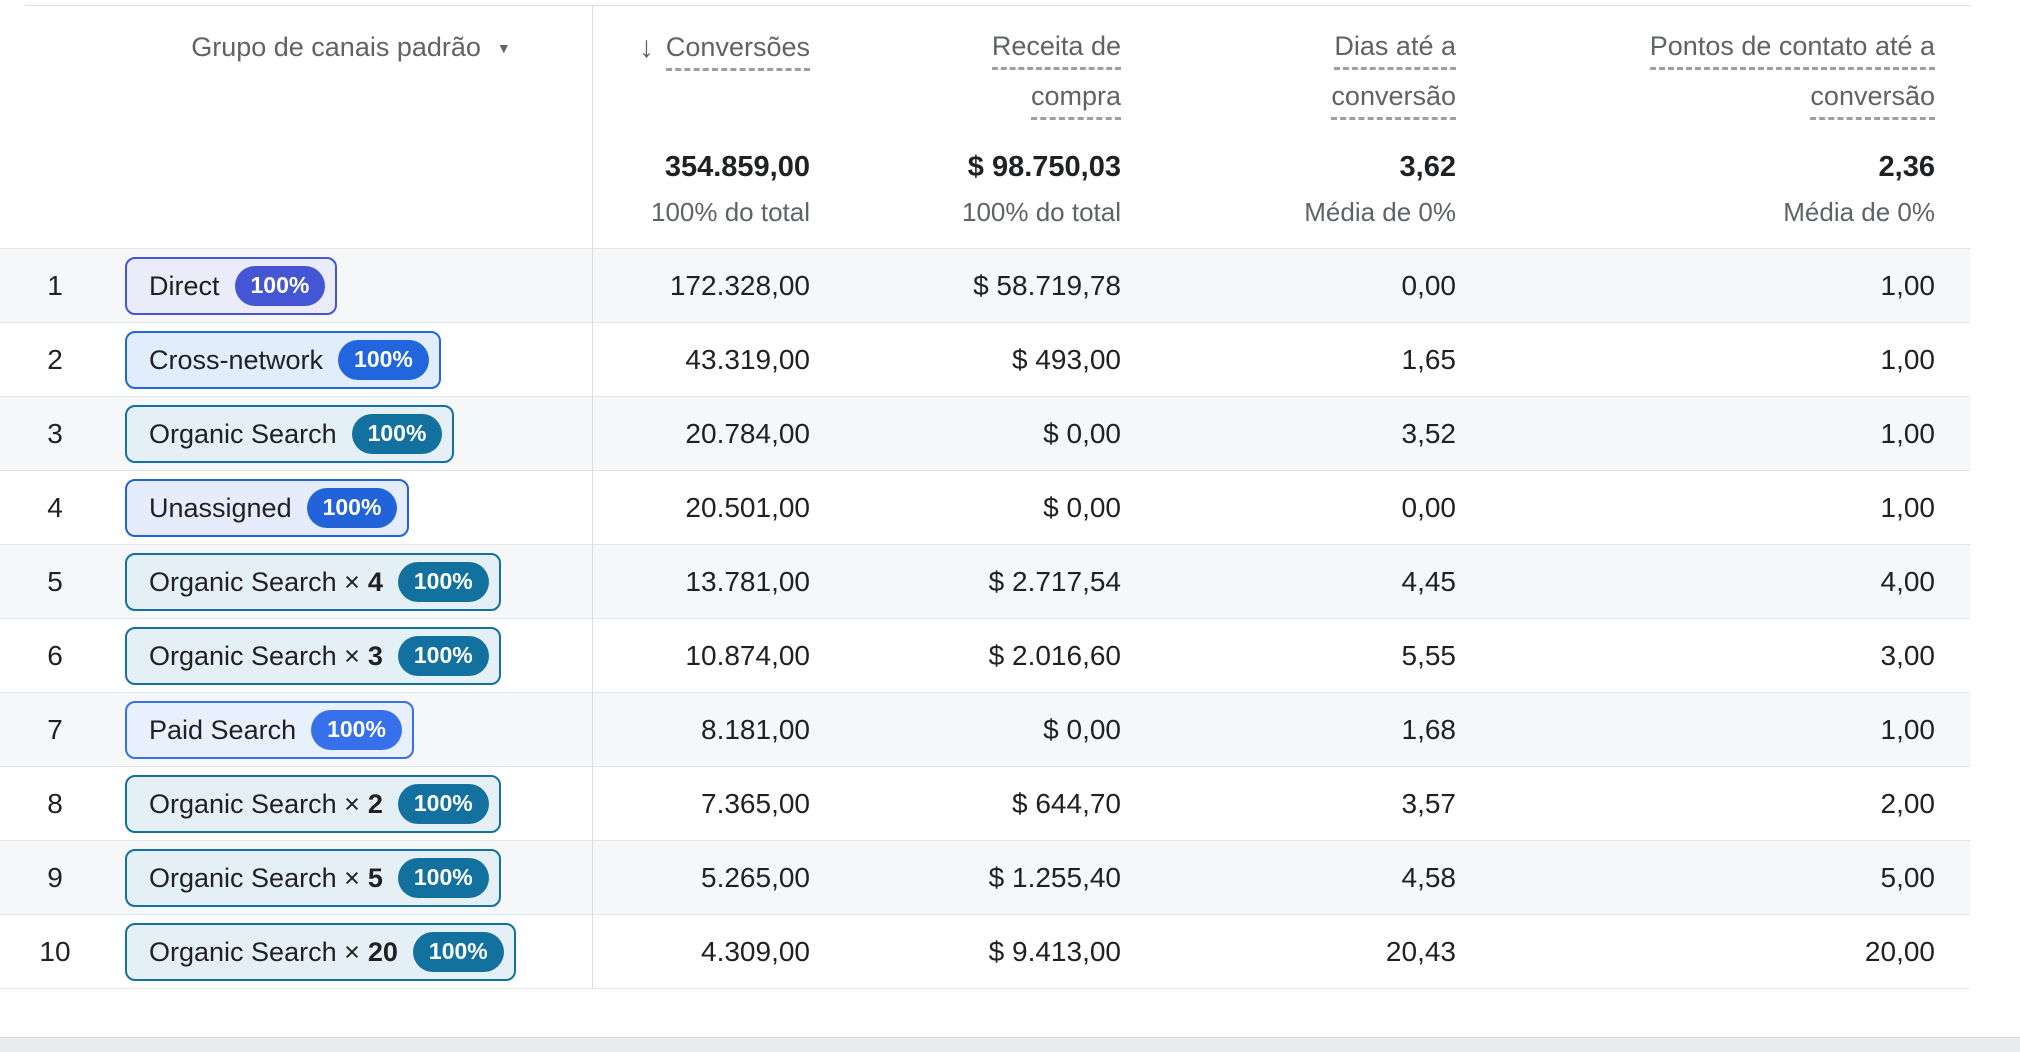 The image size is (2020, 1052). I want to click on column-header-label: Dias até a, so click(1395, 50).